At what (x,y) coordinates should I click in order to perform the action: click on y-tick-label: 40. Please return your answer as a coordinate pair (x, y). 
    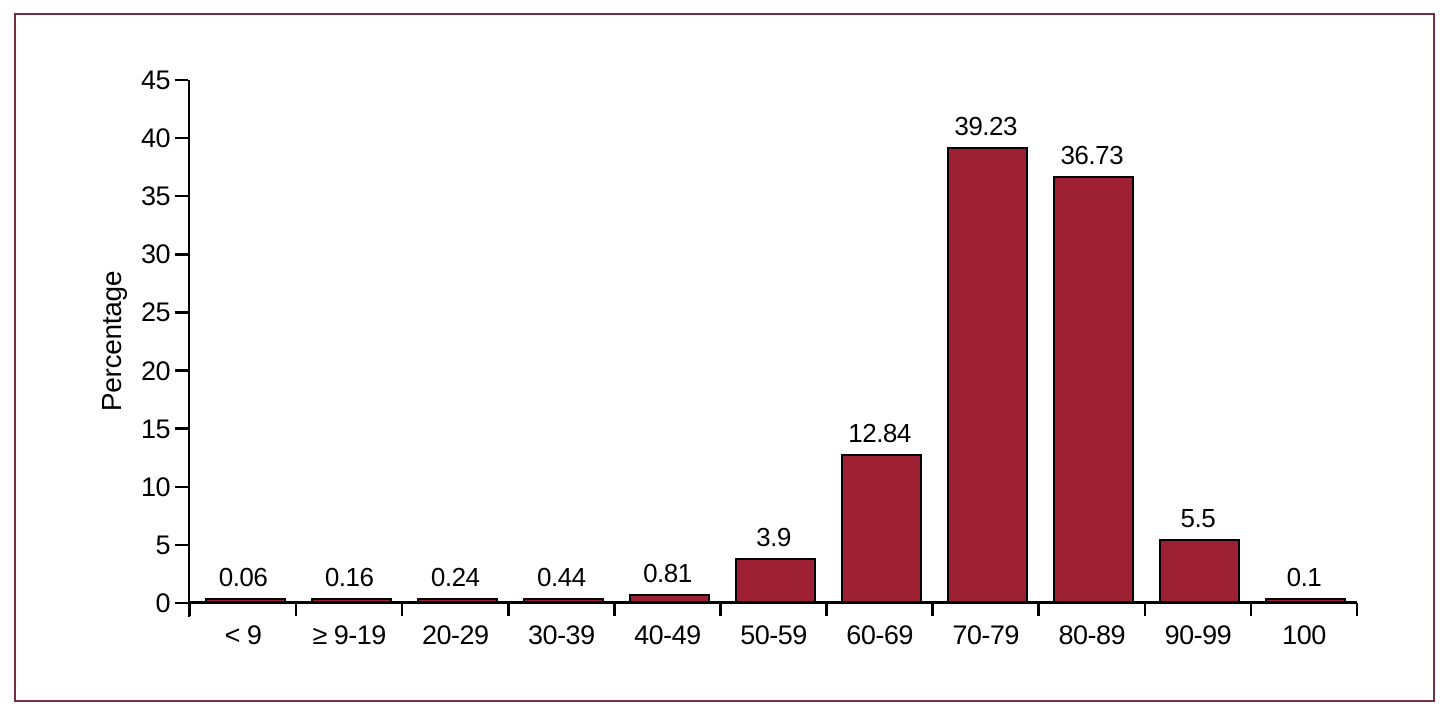
    Looking at the image, I should click on (155, 138).